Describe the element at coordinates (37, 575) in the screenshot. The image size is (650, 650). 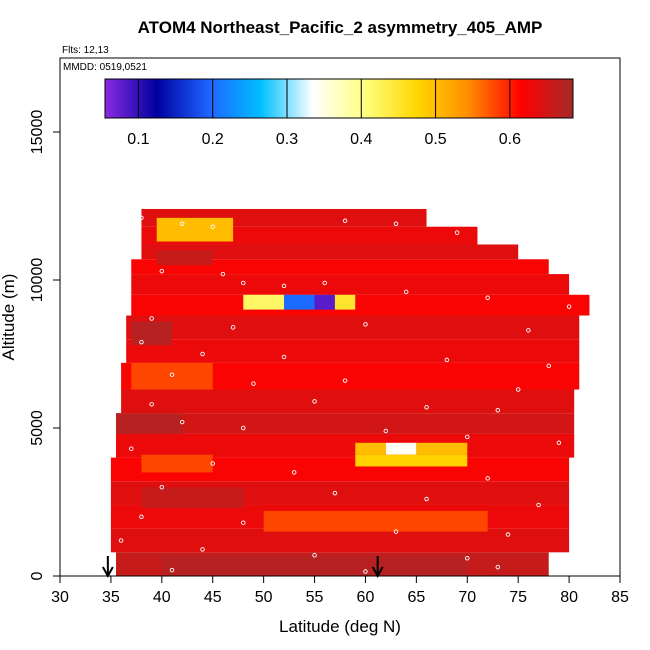
I see `y-tick-label: 0` at that location.